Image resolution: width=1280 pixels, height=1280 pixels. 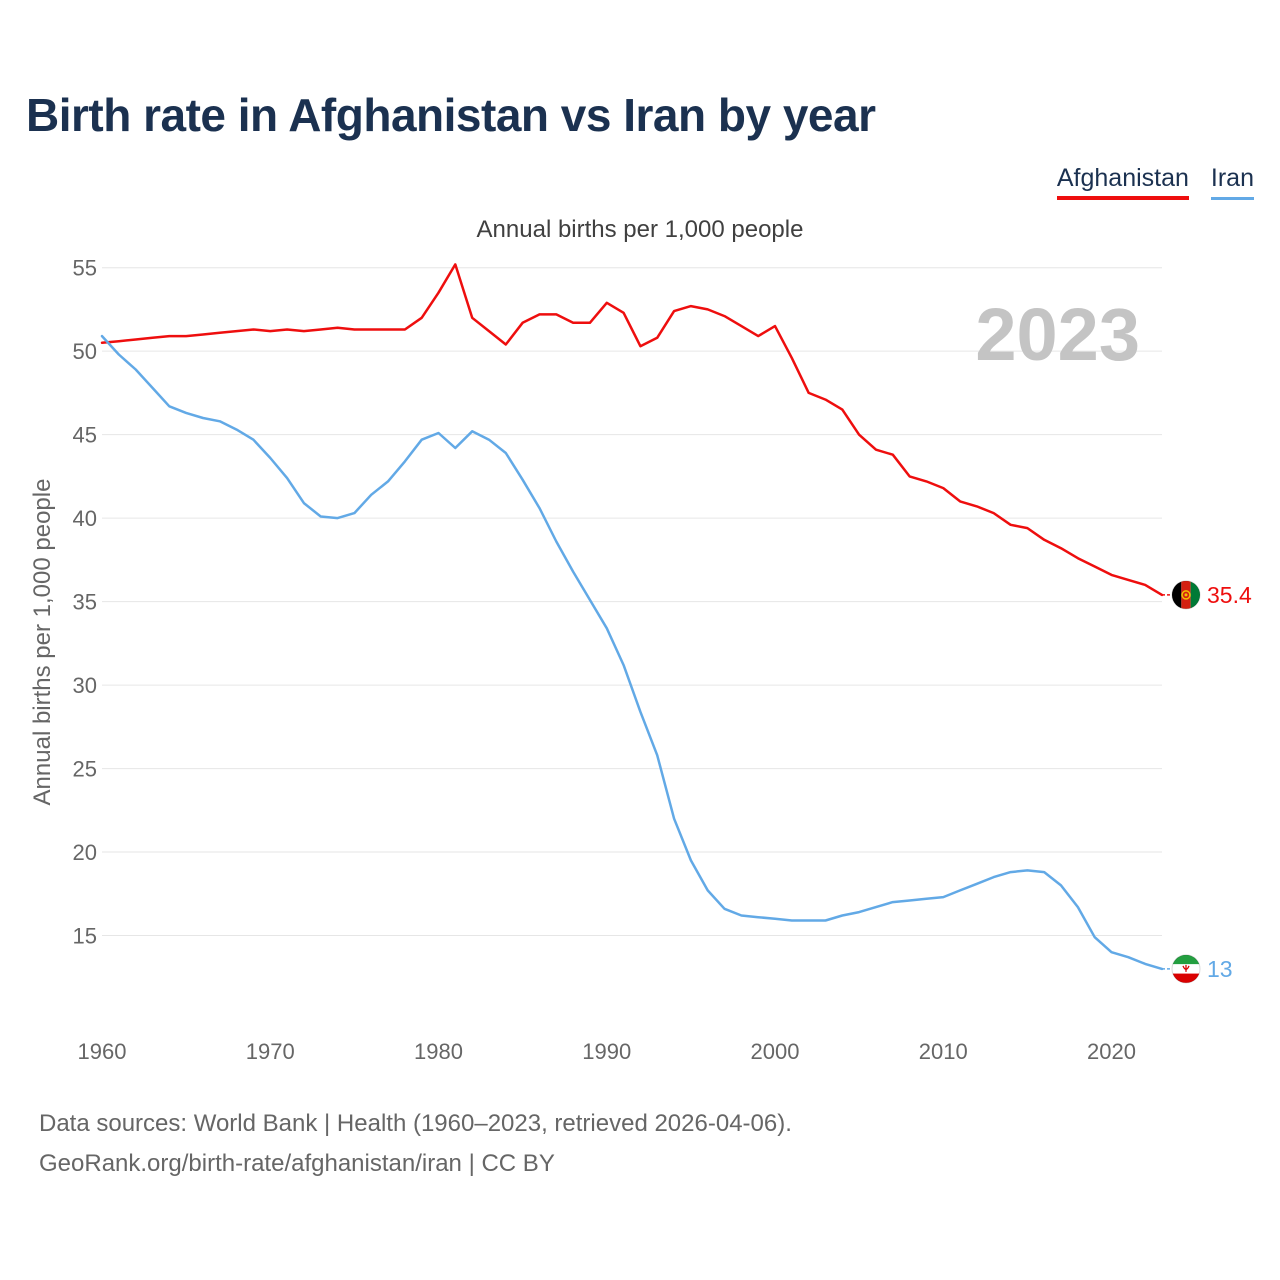 I want to click on y-tick-label: 45, so click(x=85, y=435).